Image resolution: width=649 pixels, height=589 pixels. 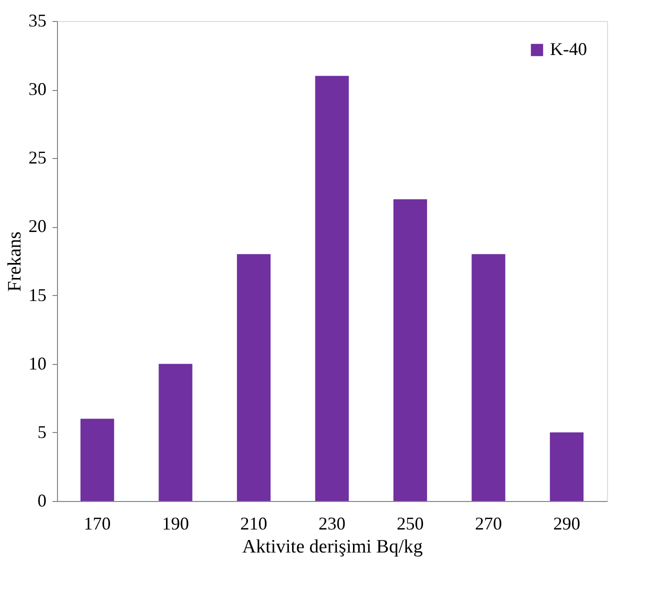 I want to click on x-tick-label: 290, so click(x=566, y=524).